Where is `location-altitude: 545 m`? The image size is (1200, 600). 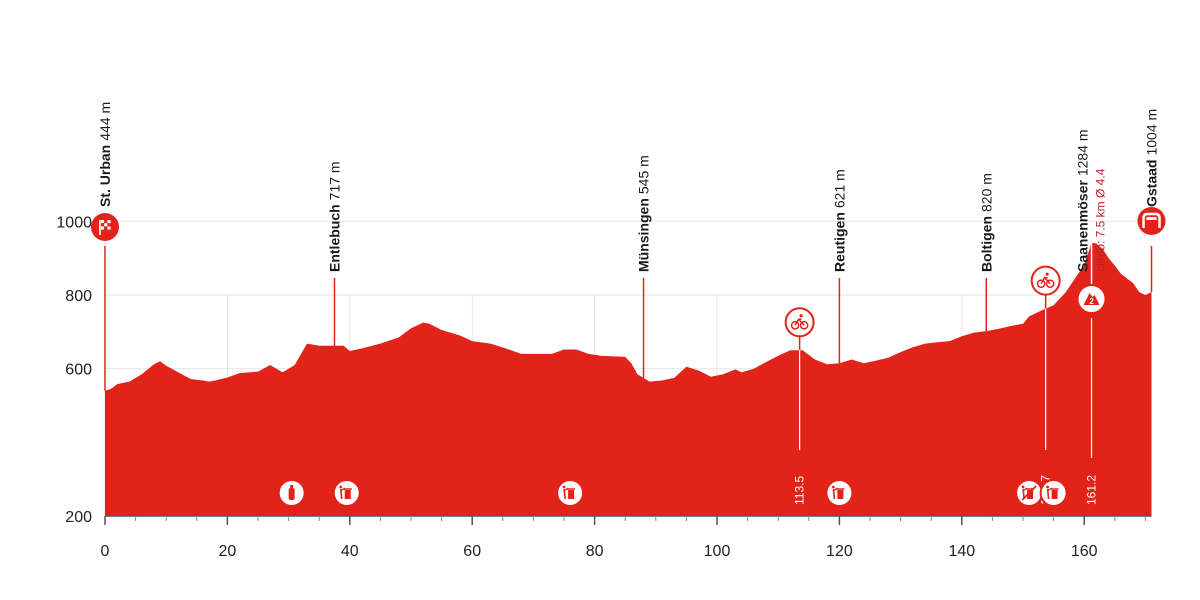 location-altitude: 545 m is located at coordinates (644, 174).